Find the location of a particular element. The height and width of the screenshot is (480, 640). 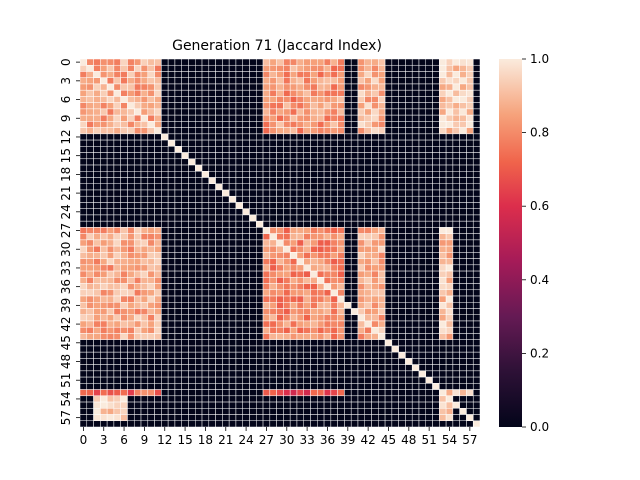

y-tick-label: 33 is located at coordinates (66, 267).